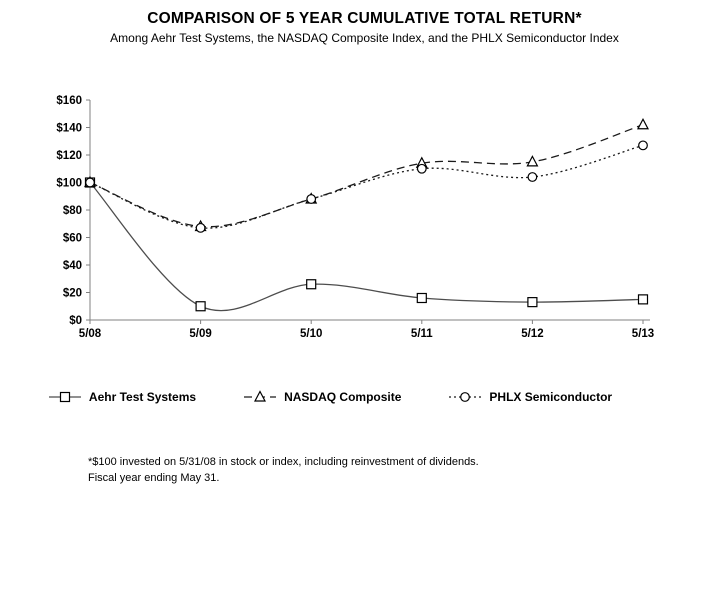  Describe the element at coordinates (643, 334) in the screenshot. I see `x-tick-label: 5/13` at that location.